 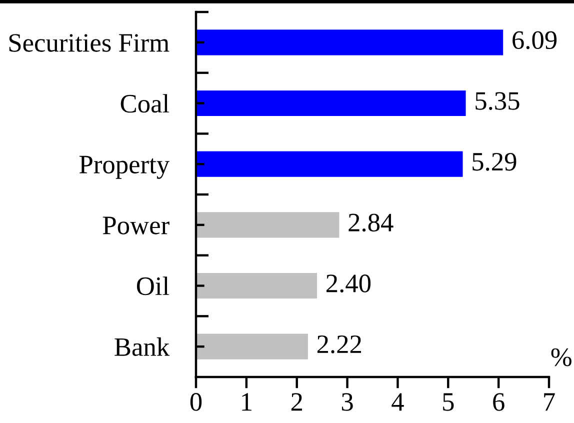 What do you see at coordinates (347, 402) in the screenshot?
I see `x-tick-label: 3` at bounding box center [347, 402].